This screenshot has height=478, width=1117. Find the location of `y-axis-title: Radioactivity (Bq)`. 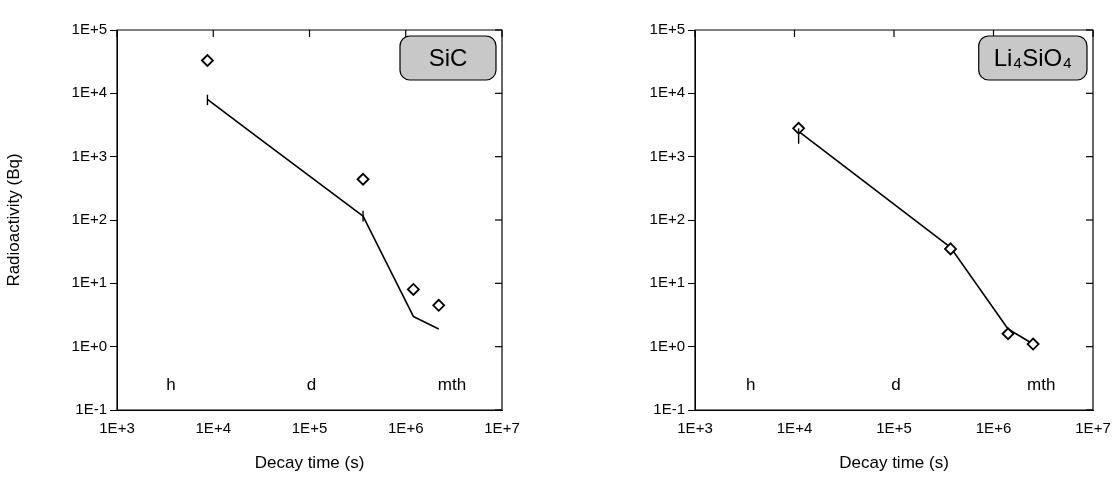

y-axis-title: Radioactivity (Bq) is located at coordinates (13, 220).